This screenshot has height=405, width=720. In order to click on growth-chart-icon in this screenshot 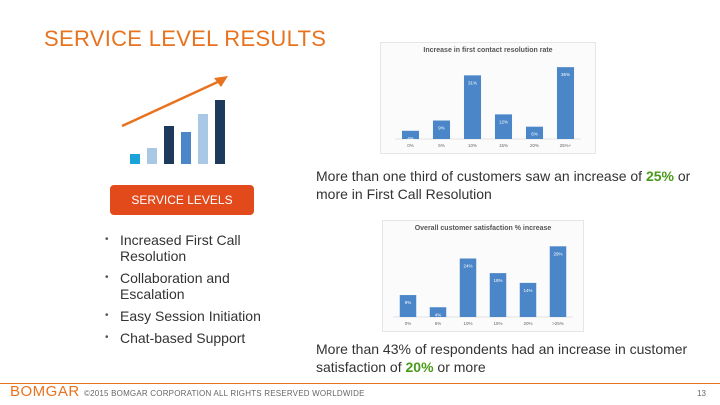, I will do `click(174, 120)`.